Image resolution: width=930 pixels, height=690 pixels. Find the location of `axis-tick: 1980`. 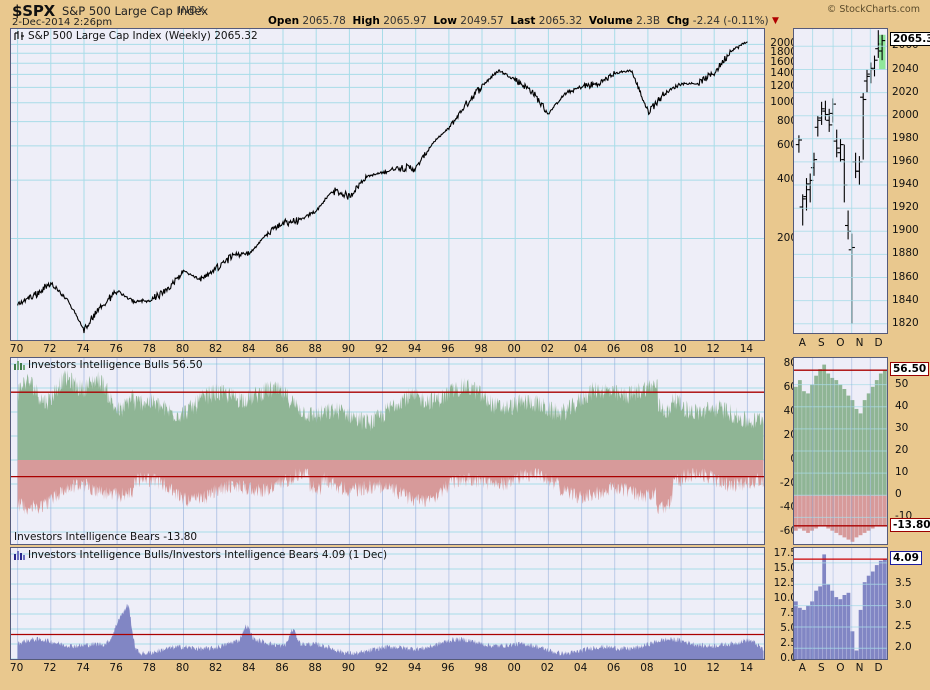

axis-tick: 1980 is located at coordinates (905, 137).